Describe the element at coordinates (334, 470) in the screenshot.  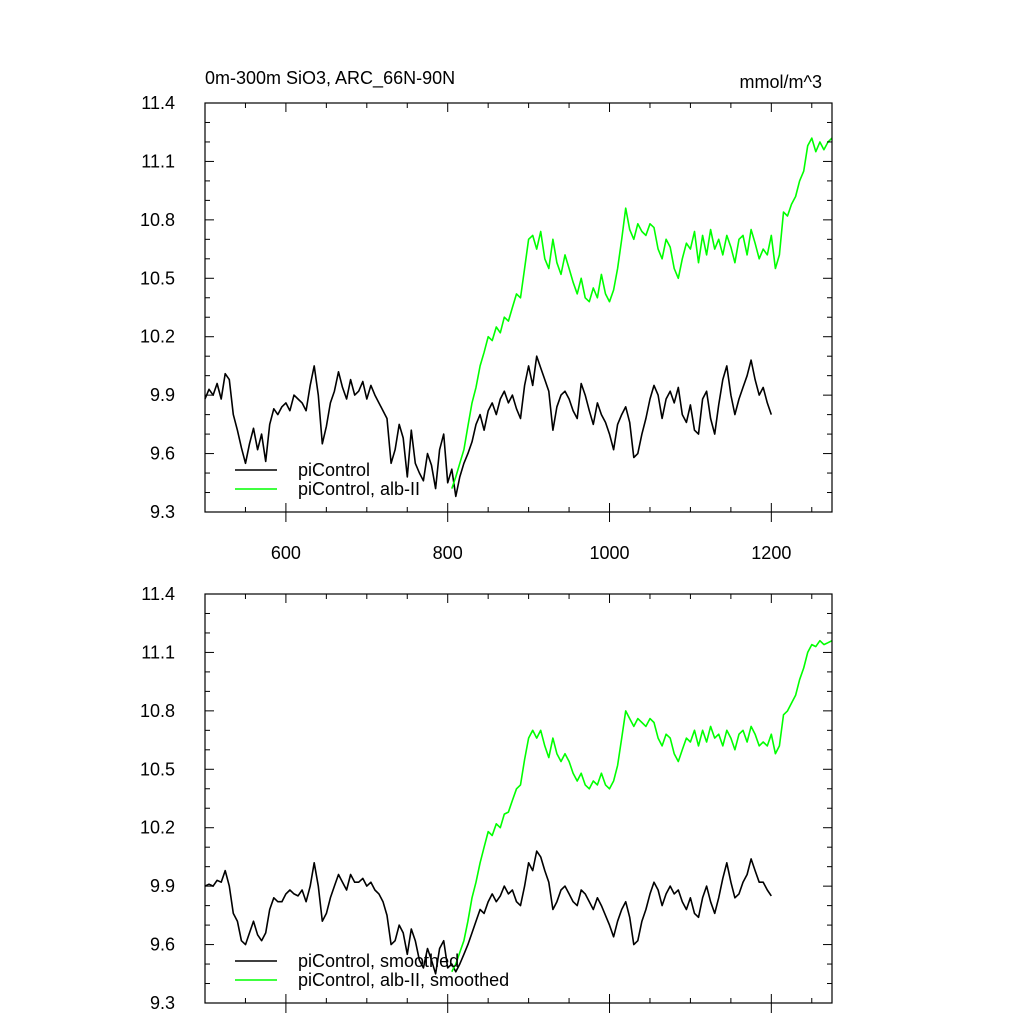
I see `legend-label-1: piControl` at that location.